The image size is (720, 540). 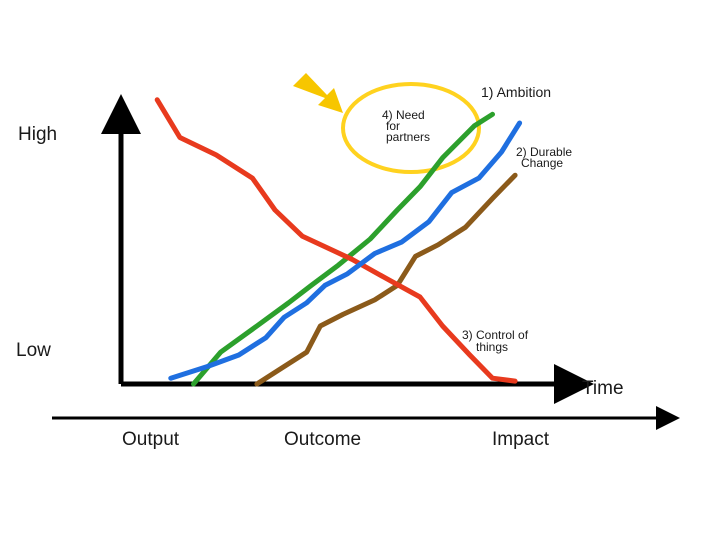 I want to click on highlight-circle, so click(x=411, y=128).